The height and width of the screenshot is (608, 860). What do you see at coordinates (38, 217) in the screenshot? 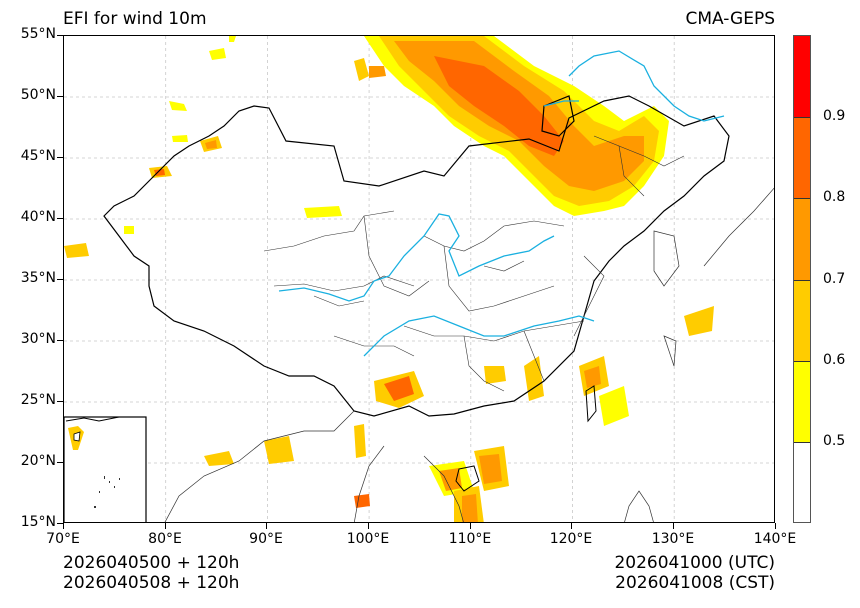
I see `lat-tick: 40°N` at bounding box center [38, 217].